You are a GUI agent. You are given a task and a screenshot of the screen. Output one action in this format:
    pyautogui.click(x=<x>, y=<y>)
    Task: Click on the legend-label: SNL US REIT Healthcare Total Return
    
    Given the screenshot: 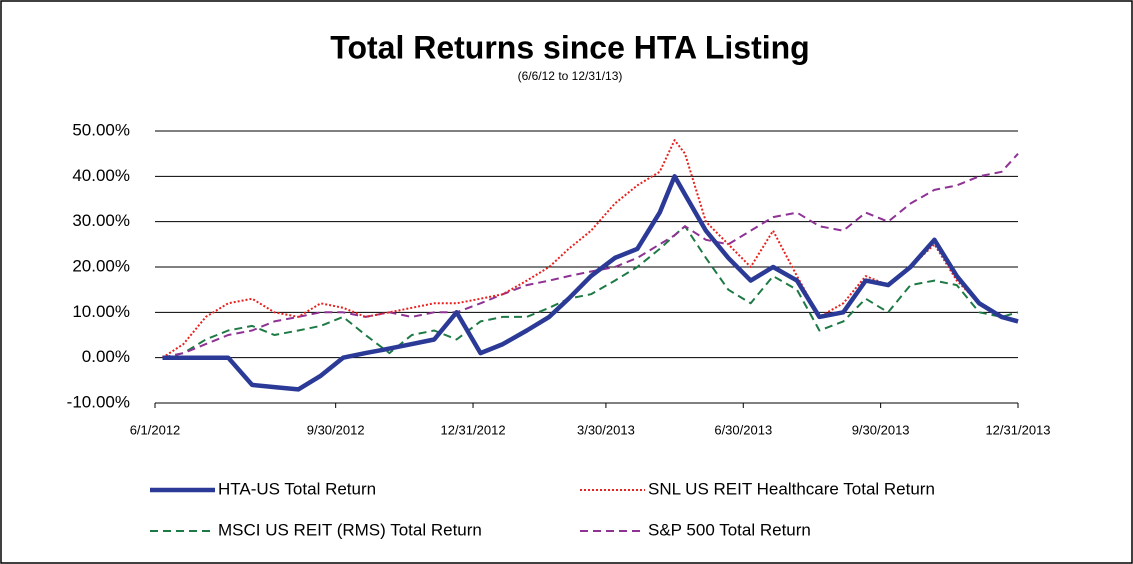 What is the action you would take?
    pyautogui.click(x=791, y=488)
    